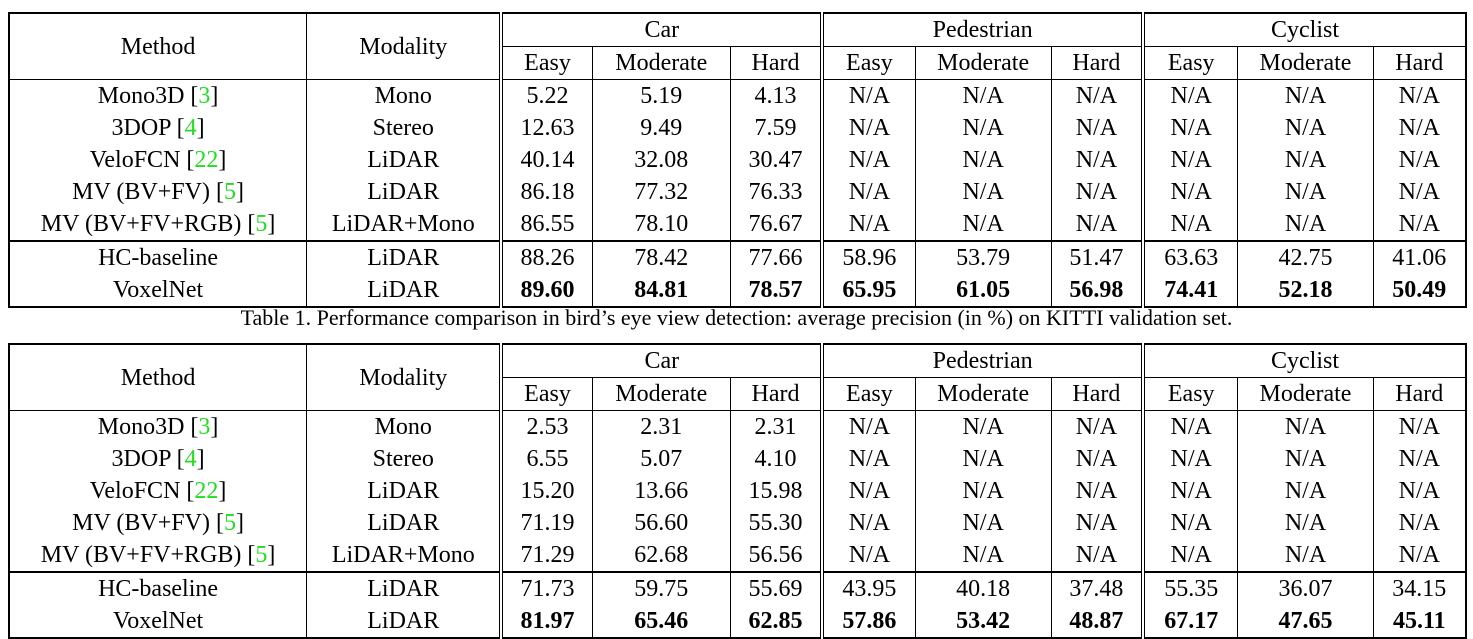 The width and height of the screenshot is (1473, 639). What do you see at coordinates (1419, 588) in the screenshot?
I see `value-cell: 34.15` at bounding box center [1419, 588].